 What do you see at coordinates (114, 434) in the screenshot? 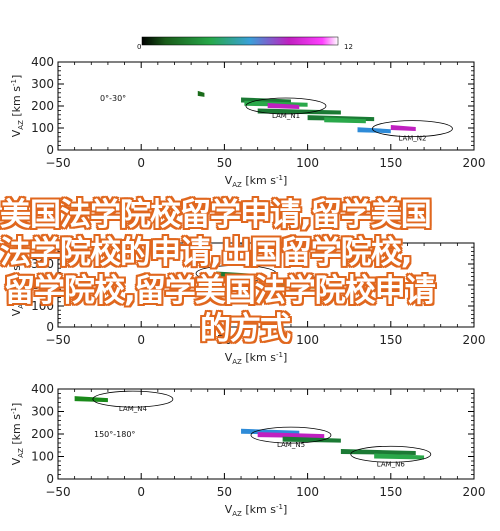
I see `range-label: 150°-180°` at bounding box center [114, 434].